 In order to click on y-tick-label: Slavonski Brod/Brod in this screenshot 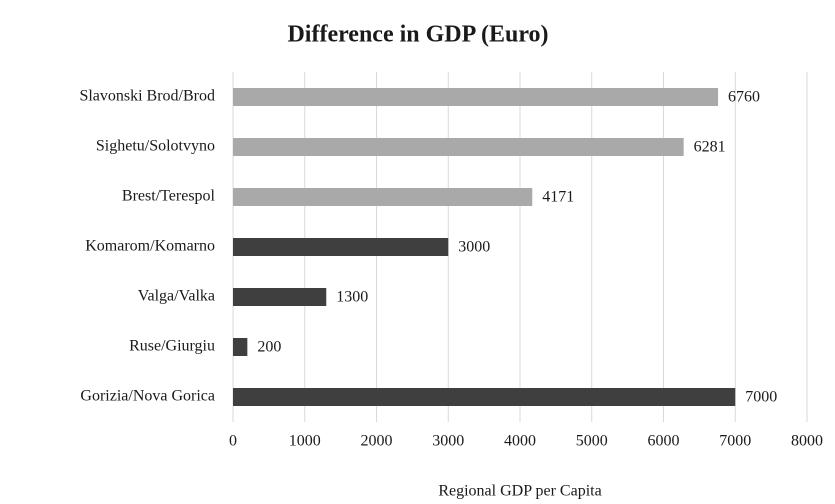, I will do `click(147, 96)`.